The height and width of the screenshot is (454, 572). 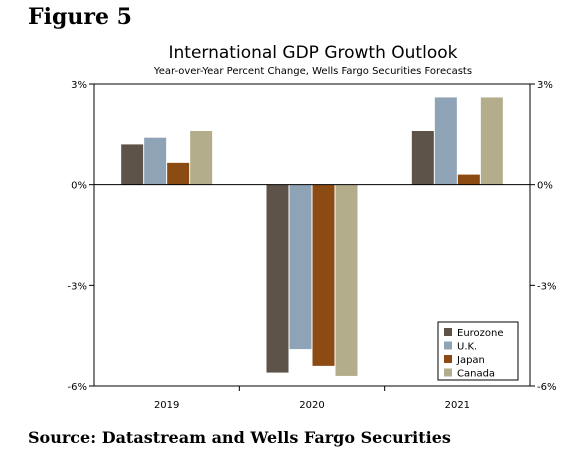 I want to click on bar-uk-2020, so click(x=300, y=267).